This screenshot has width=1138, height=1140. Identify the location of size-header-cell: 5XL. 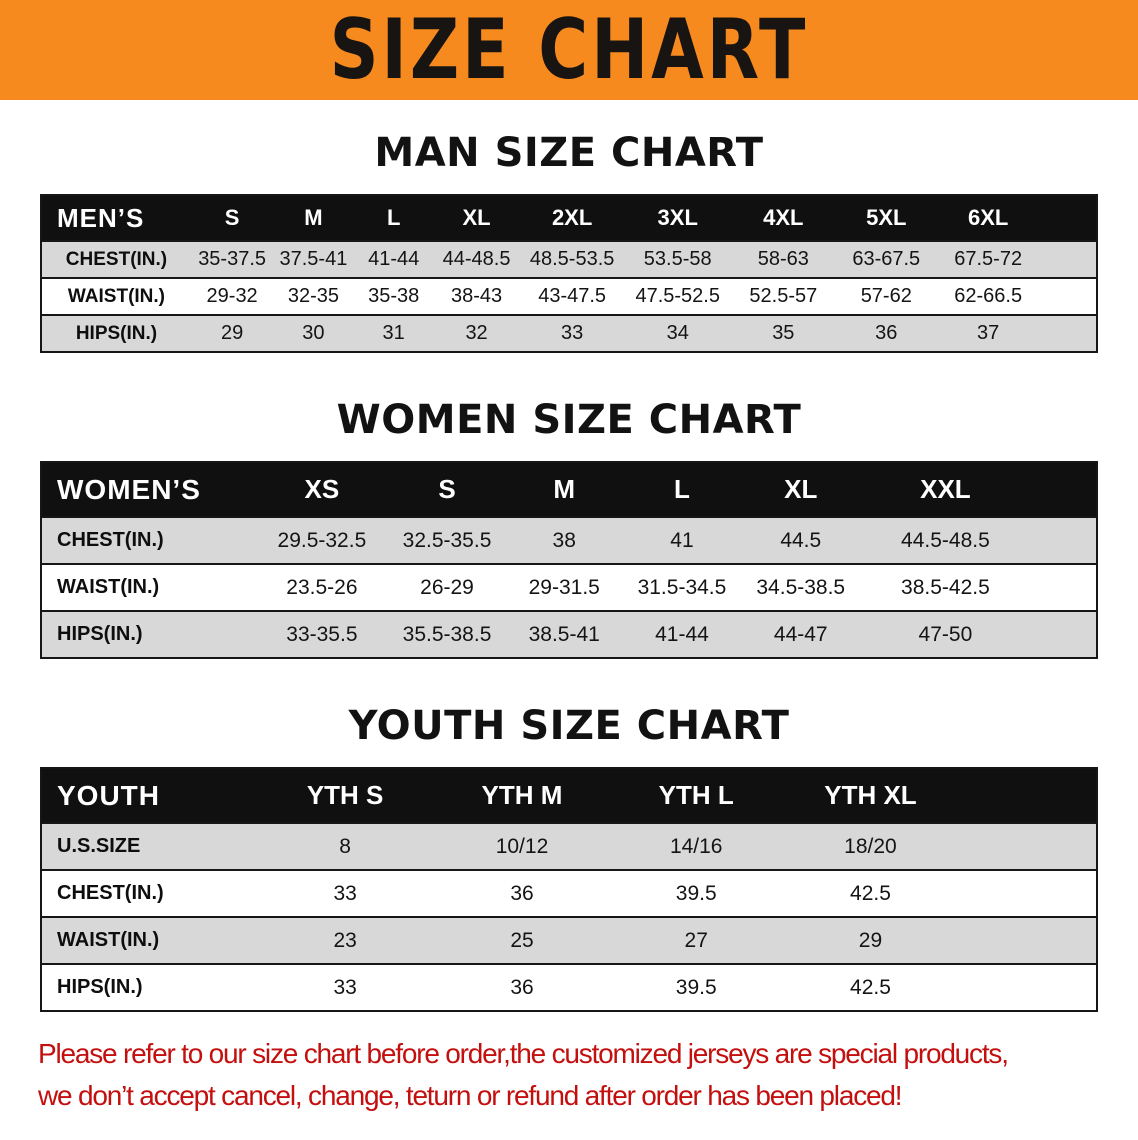
(886, 218).